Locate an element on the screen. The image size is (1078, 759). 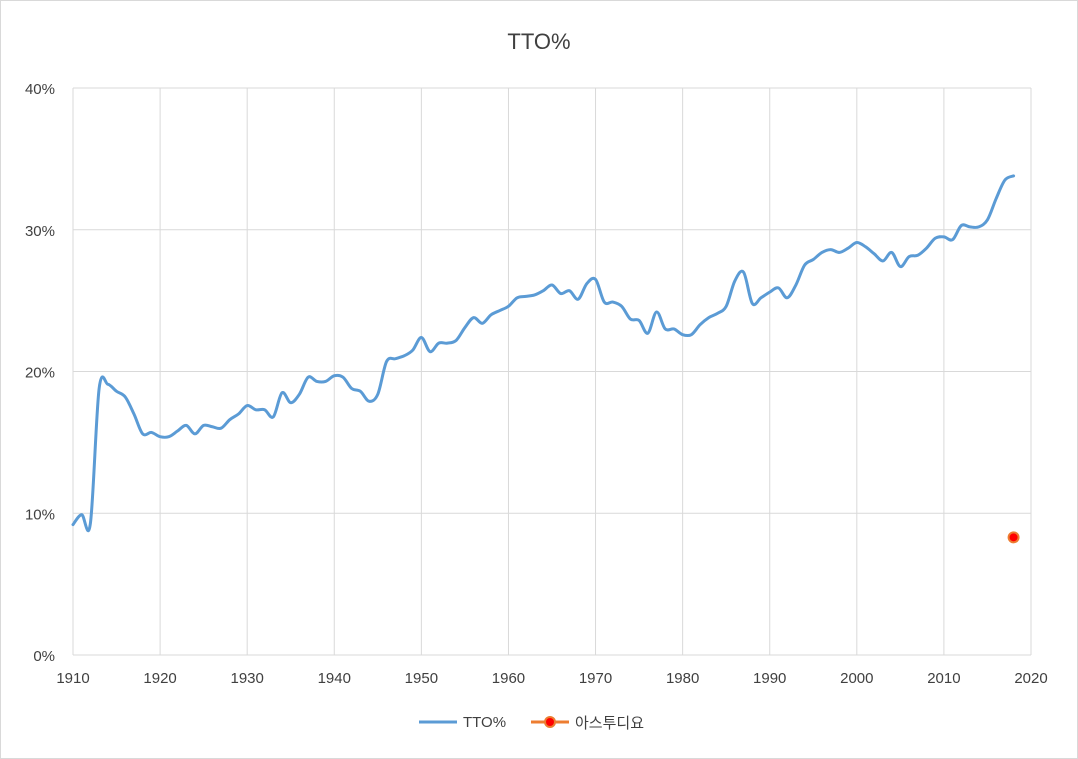
legend: TTO% 아스투디요 is located at coordinates (531, 723).